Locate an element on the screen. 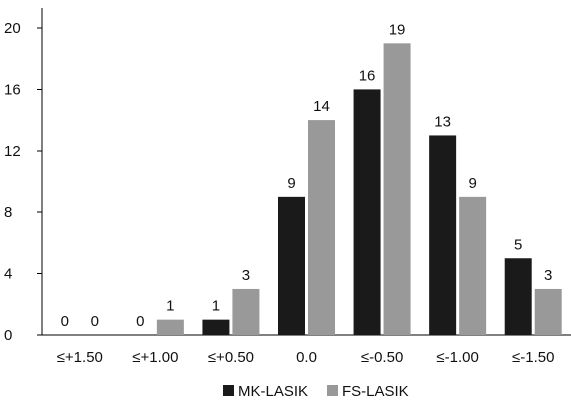 The image size is (571, 409). x-tick-label: ≤-0.50 is located at coordinates (382, 357).